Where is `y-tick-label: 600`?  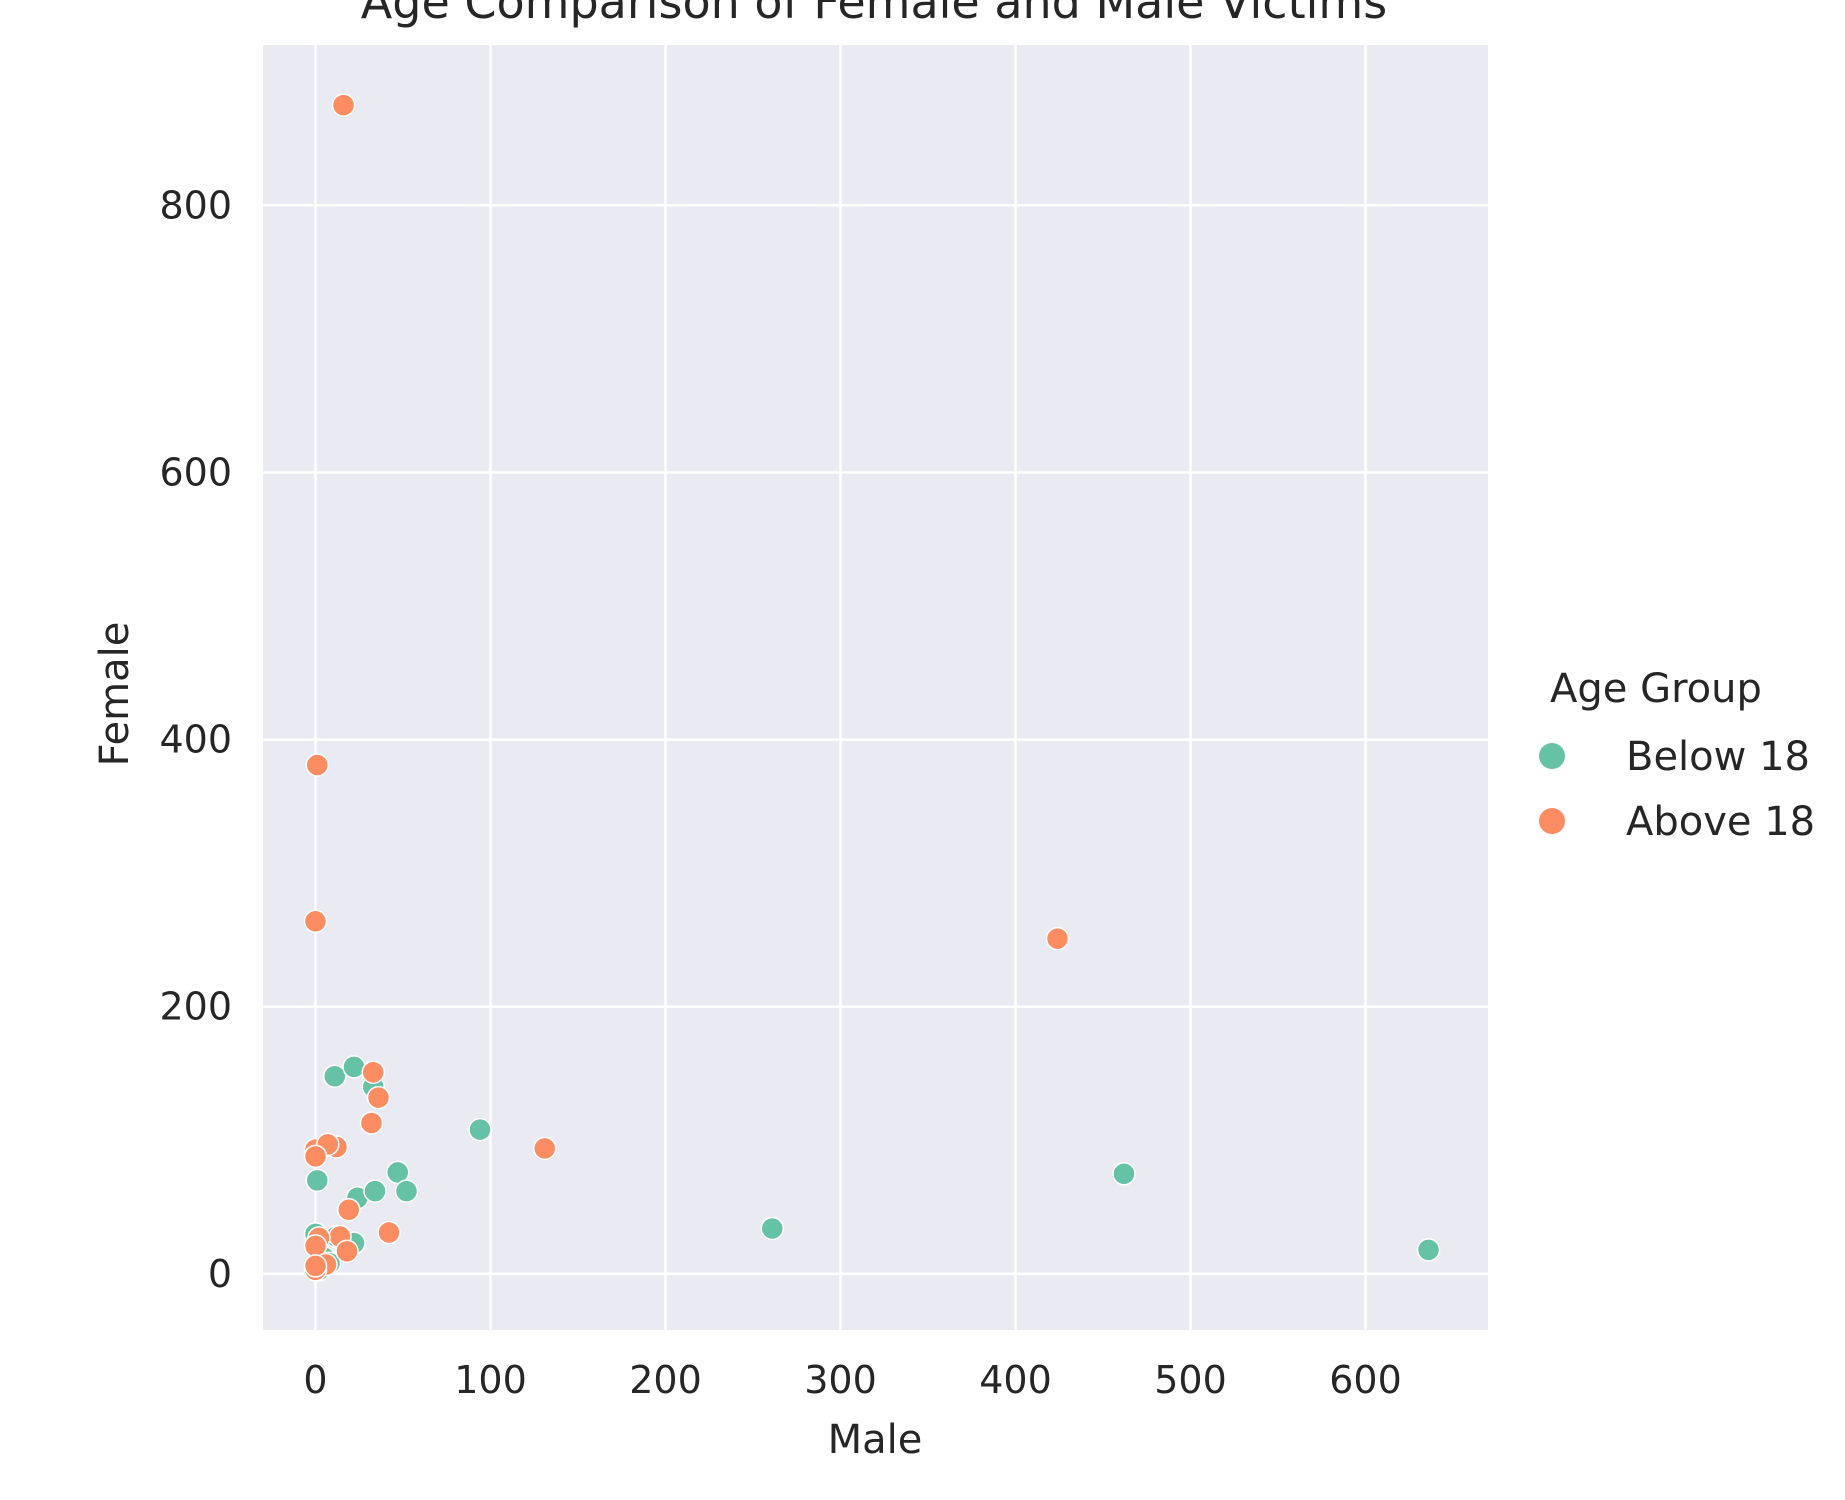
y-tick-label: 600 is located at coordinates (195, 472).